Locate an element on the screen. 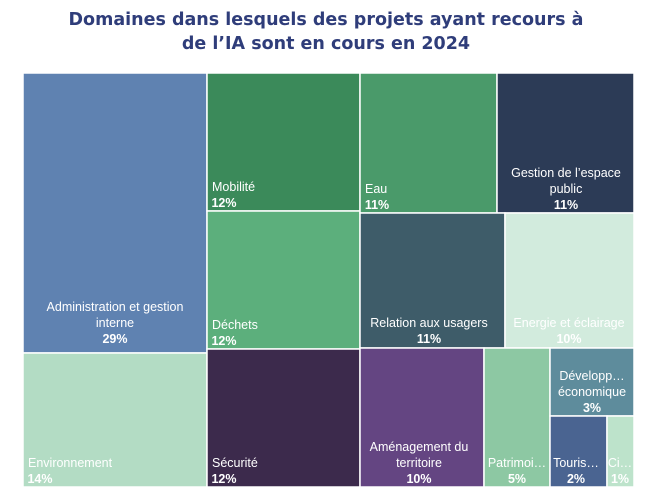 This screenshot has height=500, width=652. treemap-value-relation-aux-usagers: 11% is located at coordinates (429, 339).